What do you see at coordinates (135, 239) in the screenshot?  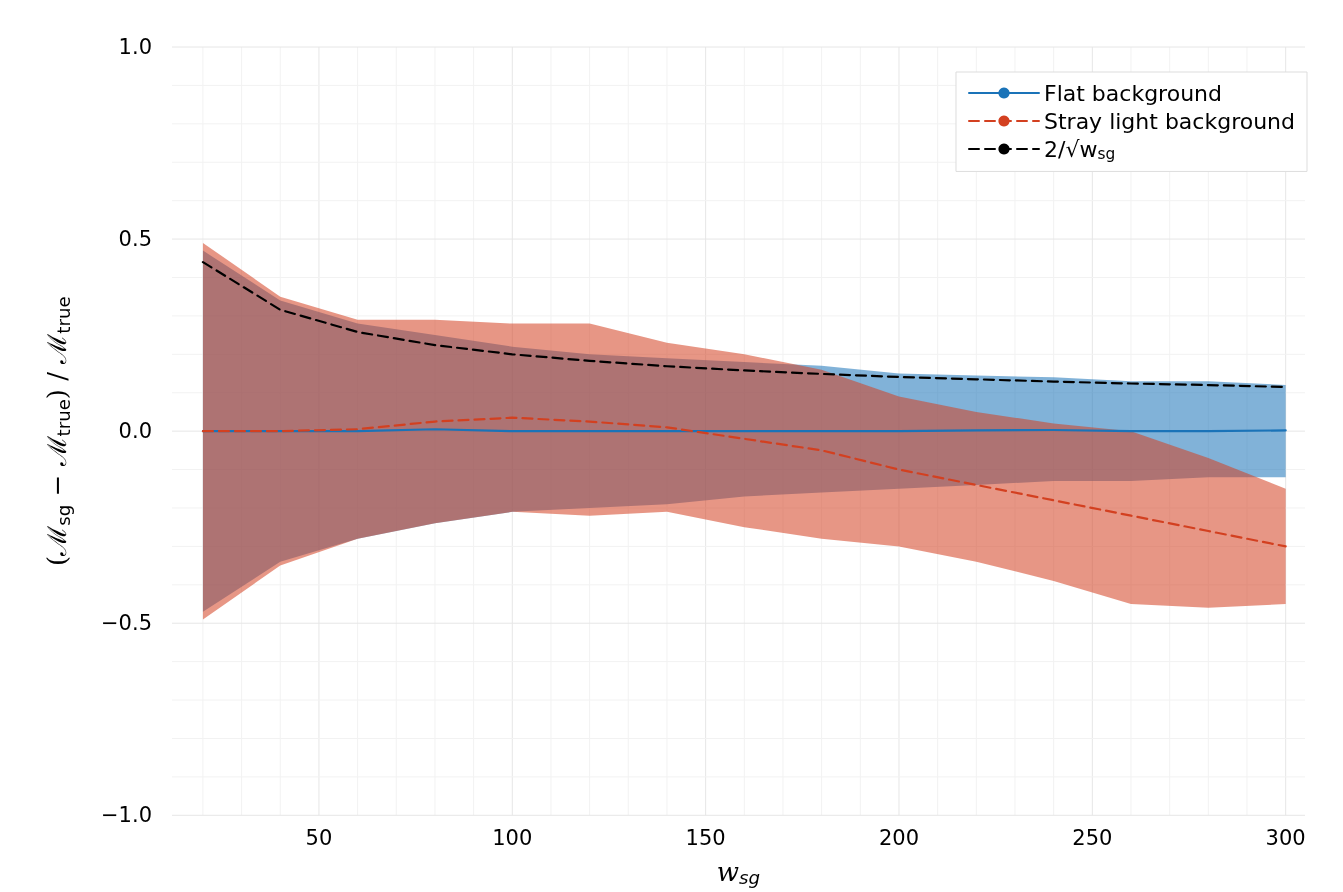 I see `y-tick-label: 0.5` at bounding box center [135, 239].